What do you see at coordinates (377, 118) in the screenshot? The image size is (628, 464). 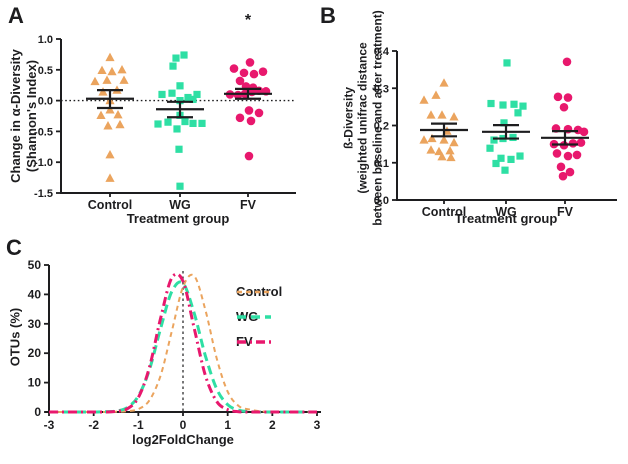 I see `panel-b-y-axis-title-line3: between baseline and after treatment)` at bounding box center [377, 118].